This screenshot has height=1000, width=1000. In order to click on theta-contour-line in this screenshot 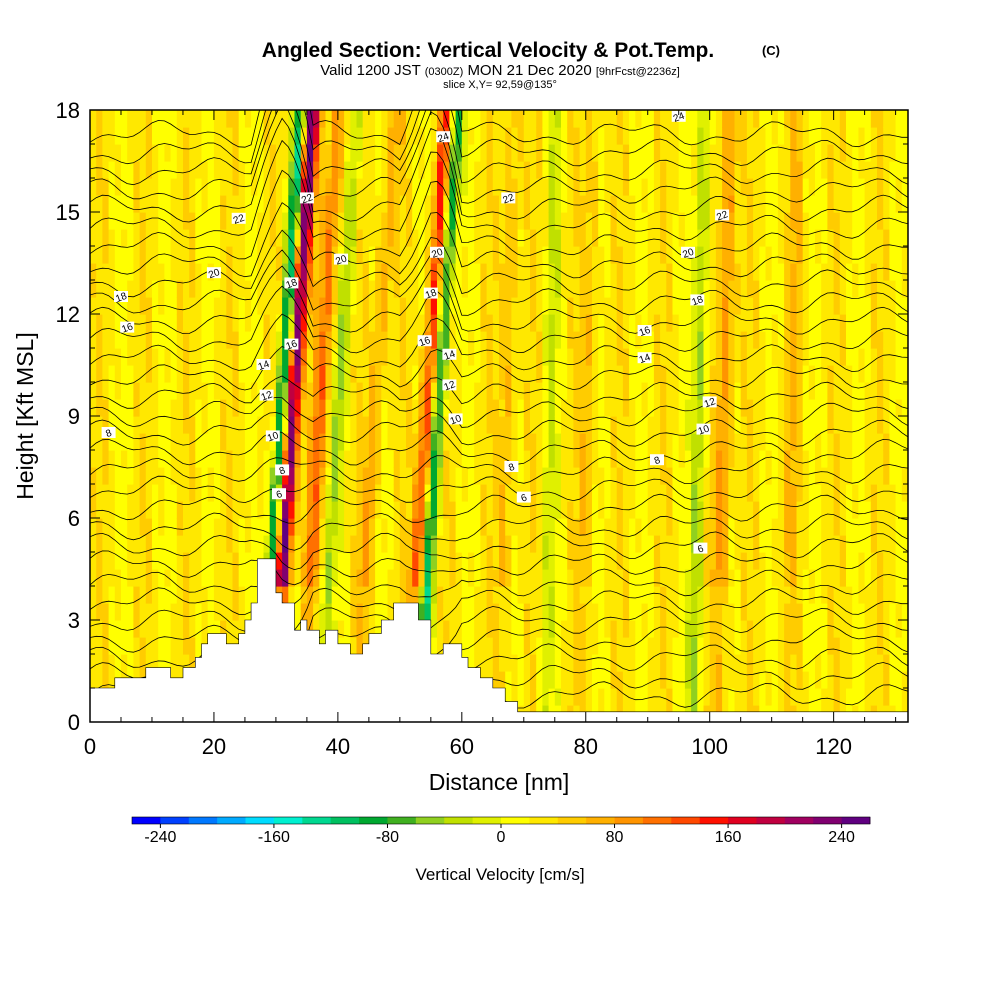, I will do `click(499, 368)`.